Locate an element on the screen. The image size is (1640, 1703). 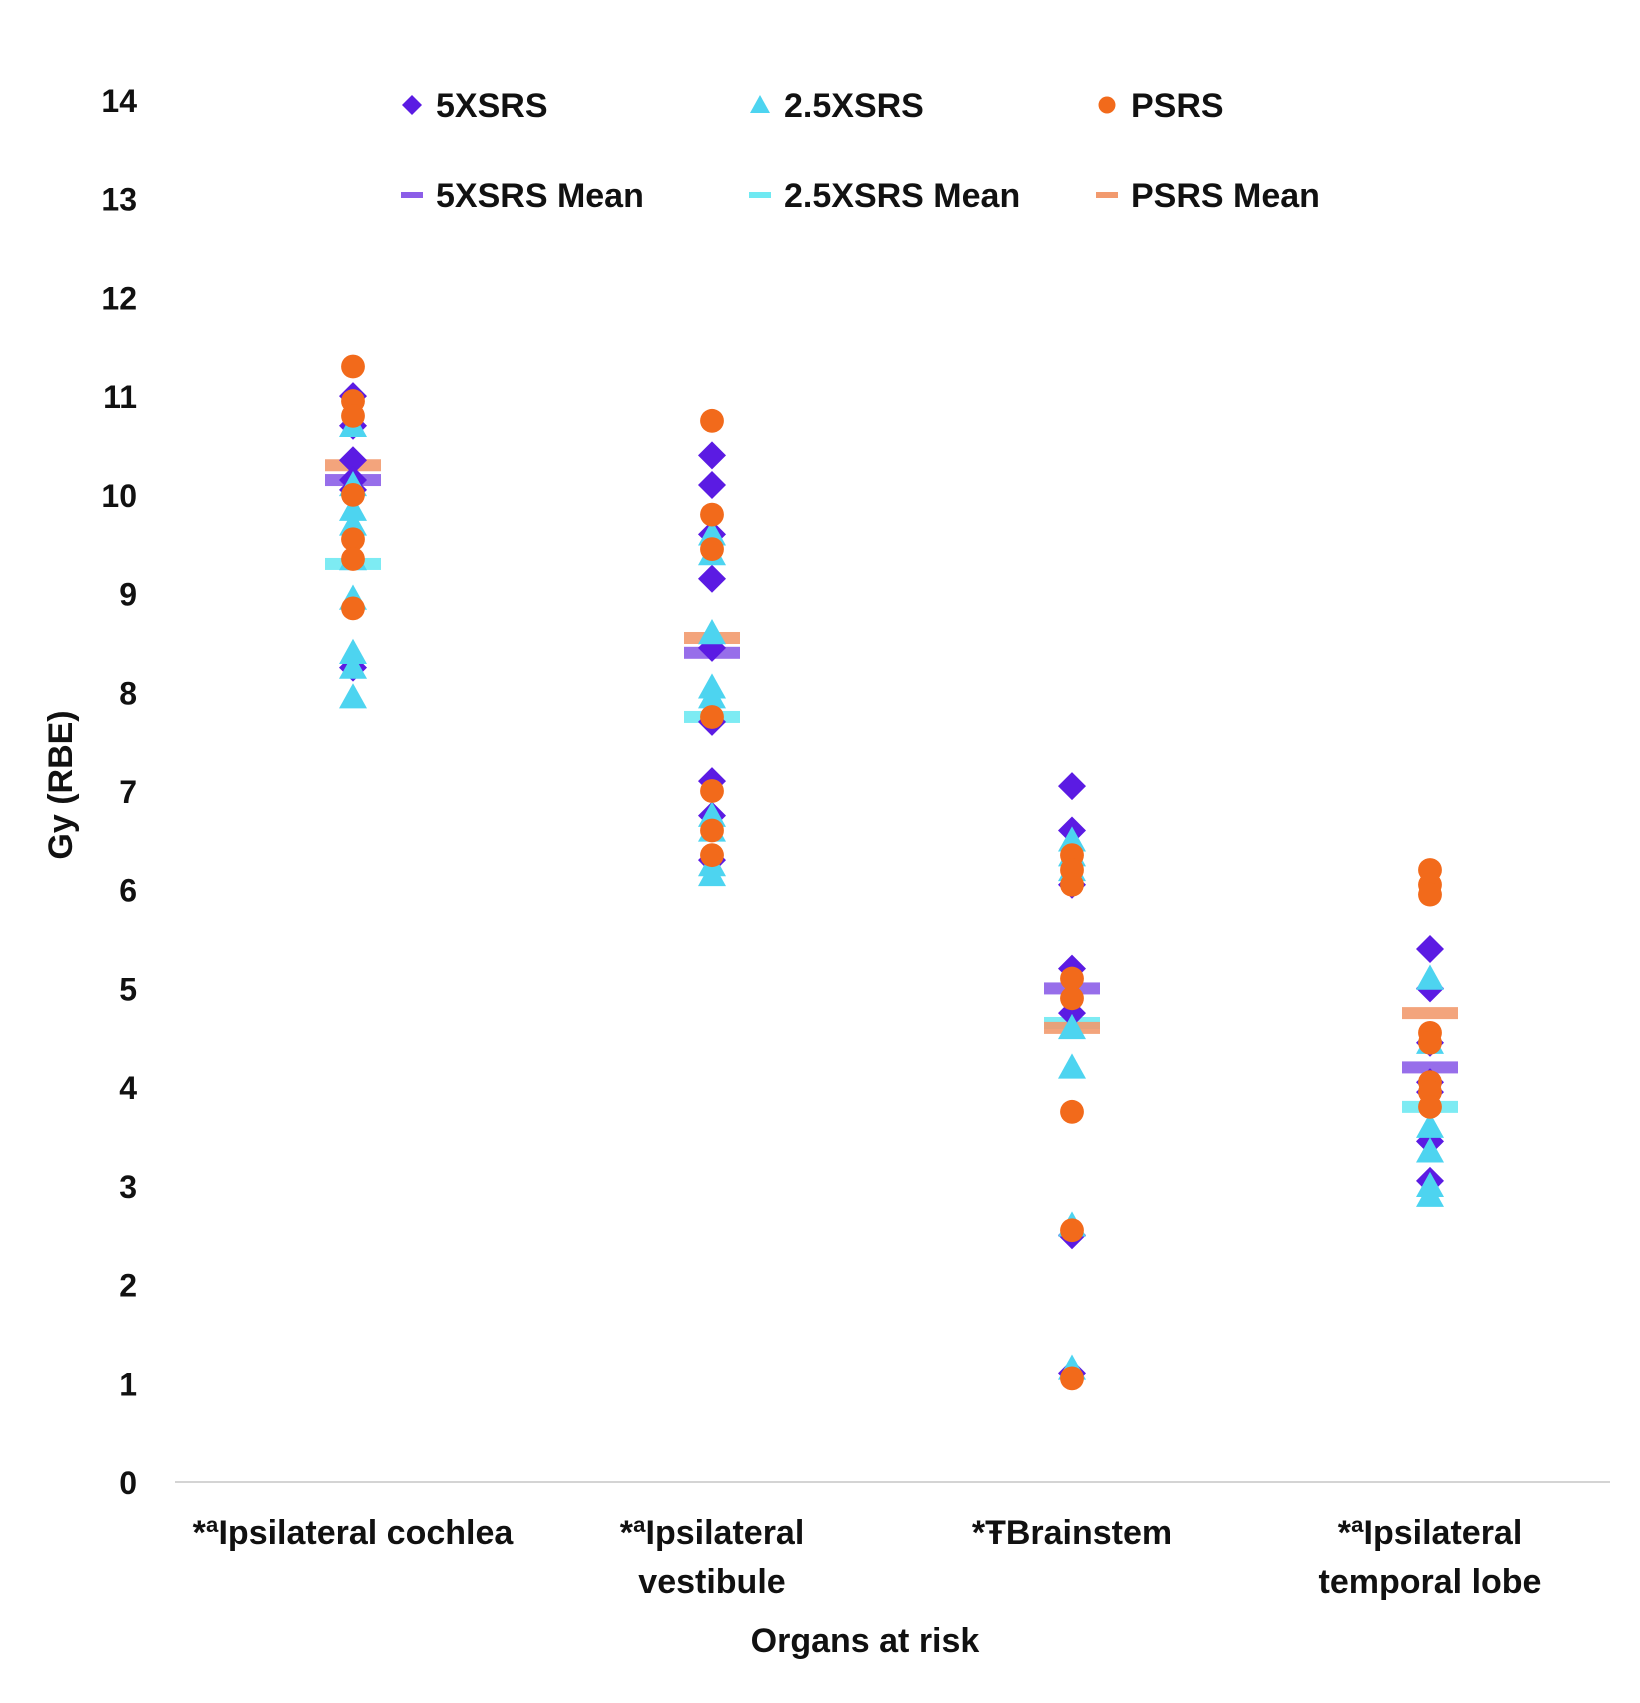
legend-marker-circle is located at coordinates (1107, 105).